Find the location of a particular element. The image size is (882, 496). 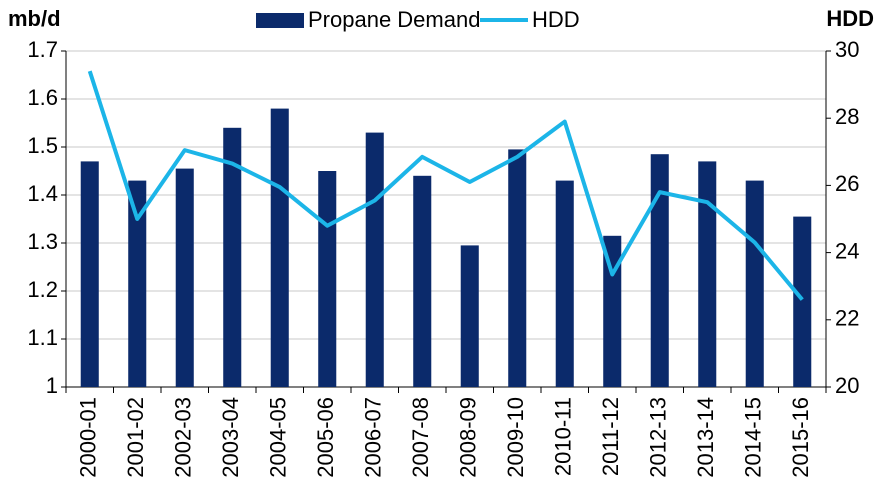

y2-tick-label: 24 is located at coordinates (847, 250).